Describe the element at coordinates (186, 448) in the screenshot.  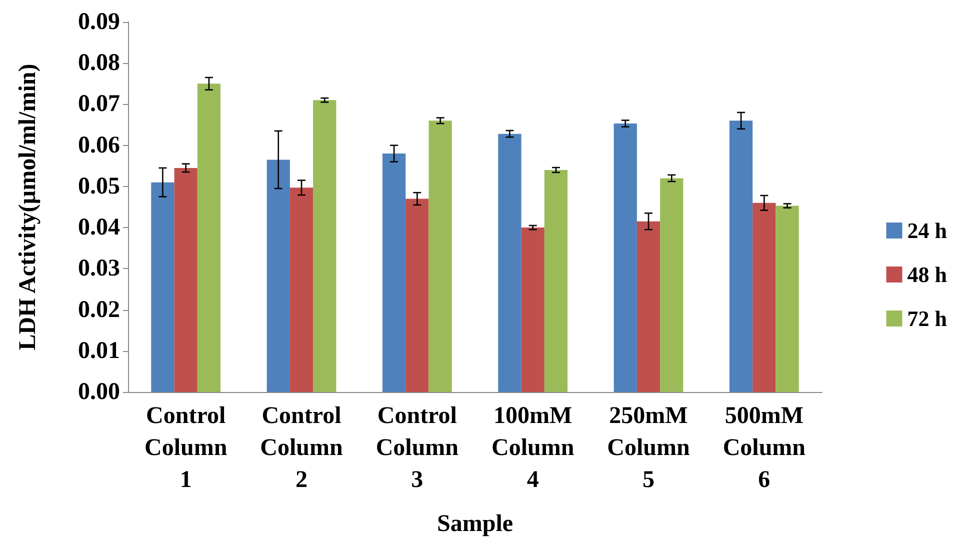
I see `x-tick-label: Control Column 1` at that location.